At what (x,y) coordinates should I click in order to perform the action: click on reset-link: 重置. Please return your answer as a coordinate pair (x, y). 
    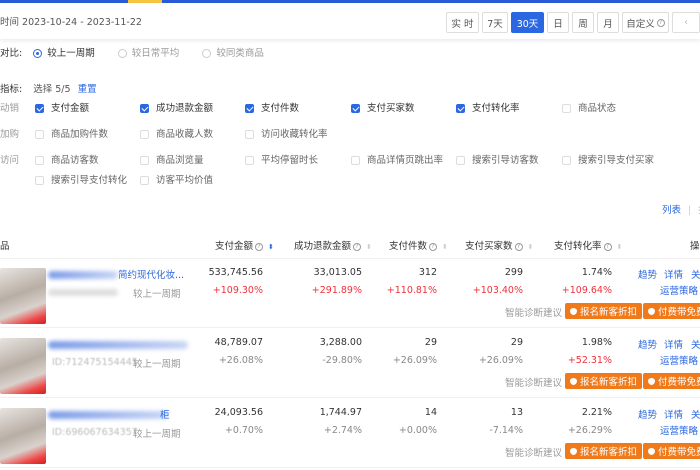
    Looking at the image, I should click on (87, 89).